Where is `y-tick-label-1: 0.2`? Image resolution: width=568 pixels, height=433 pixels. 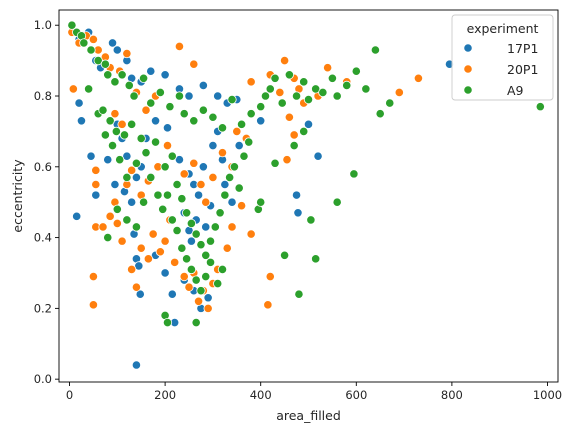 y-tick-label-1: 0.2 is located at coordinates (43, 308).